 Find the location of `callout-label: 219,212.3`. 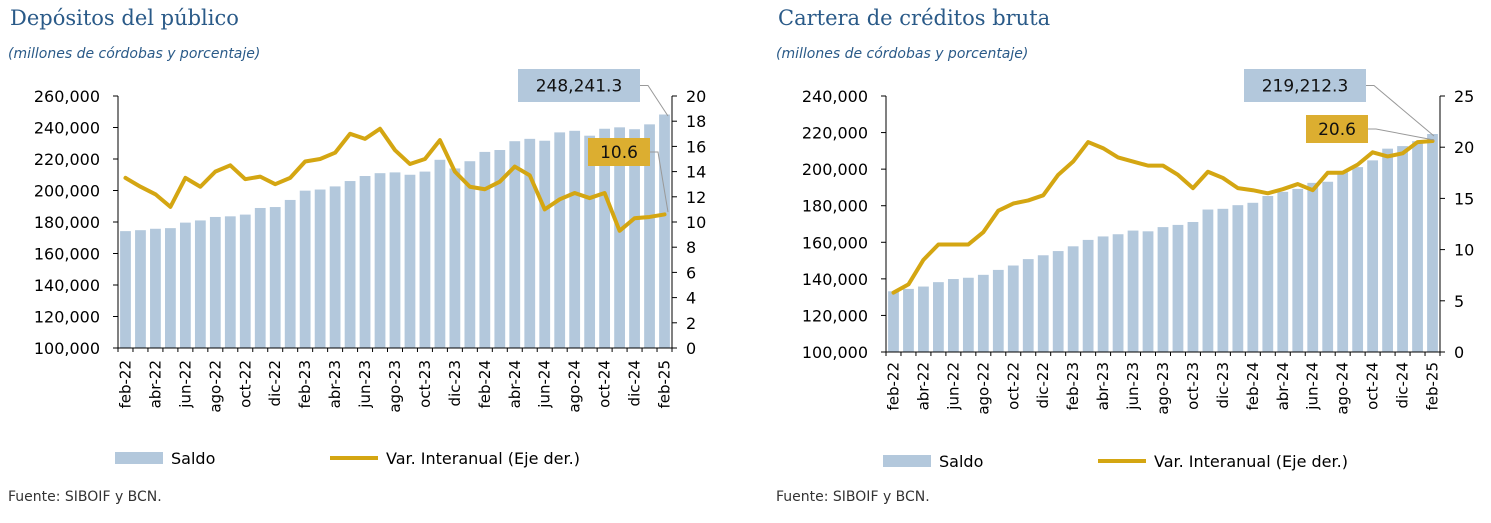

callout-label: 219,212.3 is located at coordinates (1305, 87).